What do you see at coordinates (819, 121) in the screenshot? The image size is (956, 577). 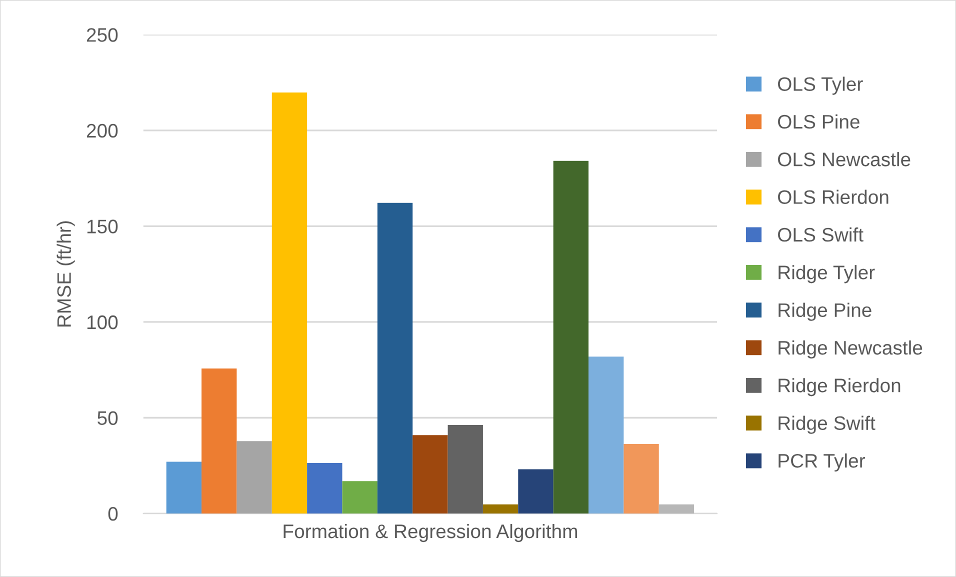 I see `legend-label: OLS Pine` at bounding box center [819, 121].